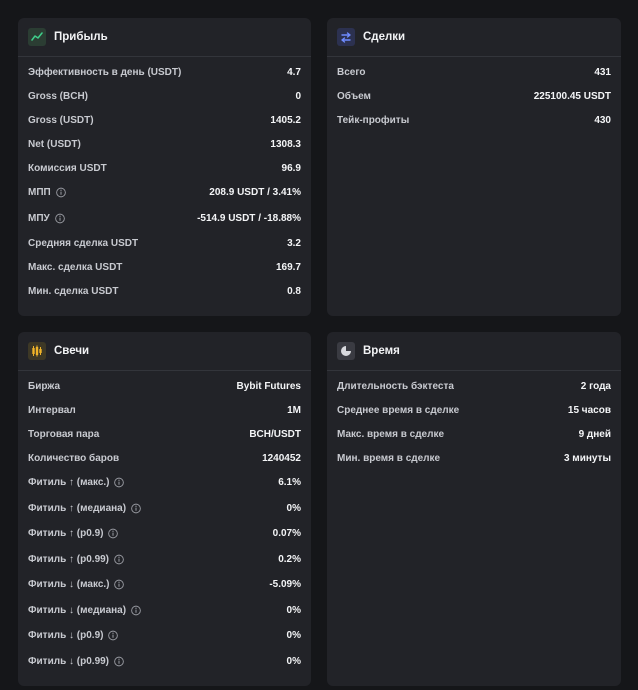  Describe the element at coordinates (589, 410) in the screenshot. I see `stat-value: 15 часов` at that location.